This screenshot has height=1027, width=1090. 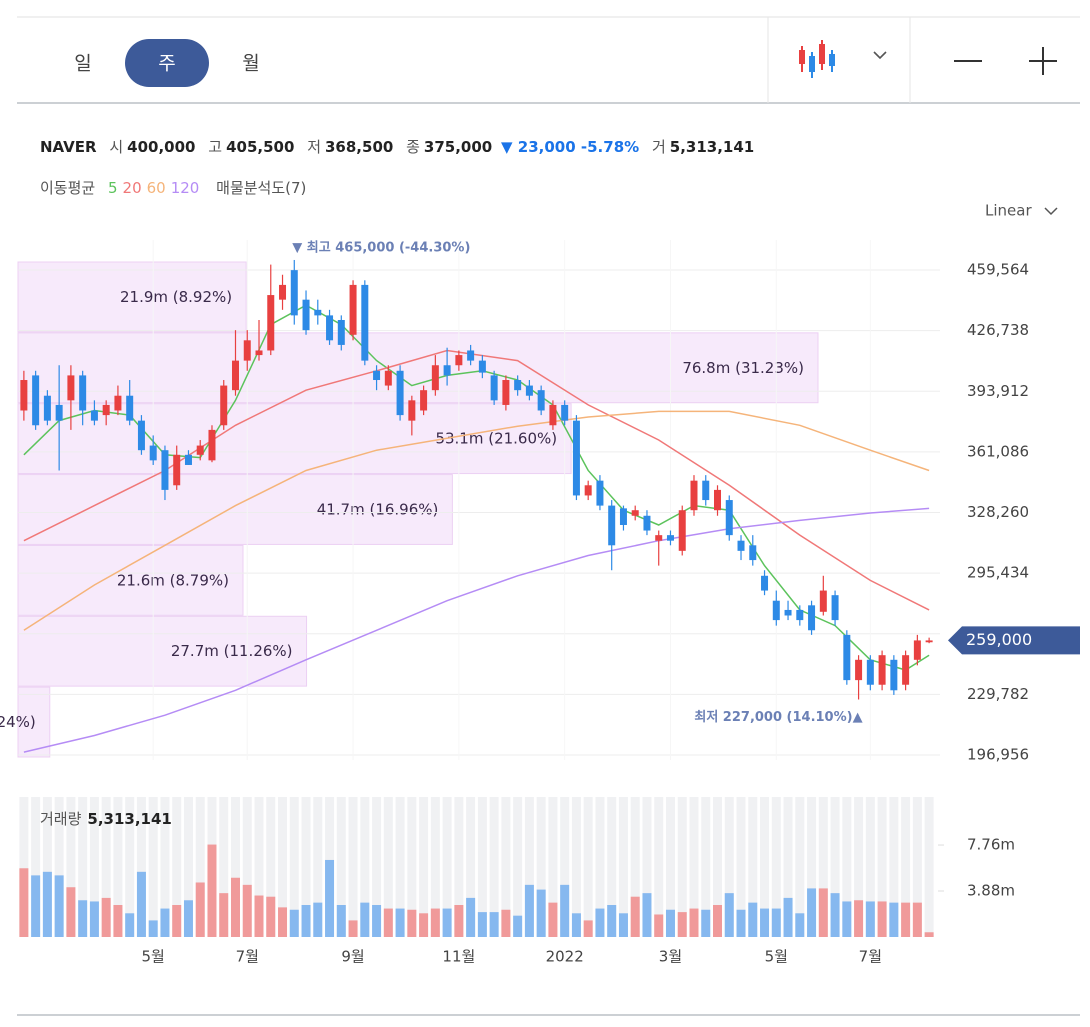 What do you see at coordinates (82, 64) in the screenshot?
I see `tab: 일` at bounding box center [82, 64].